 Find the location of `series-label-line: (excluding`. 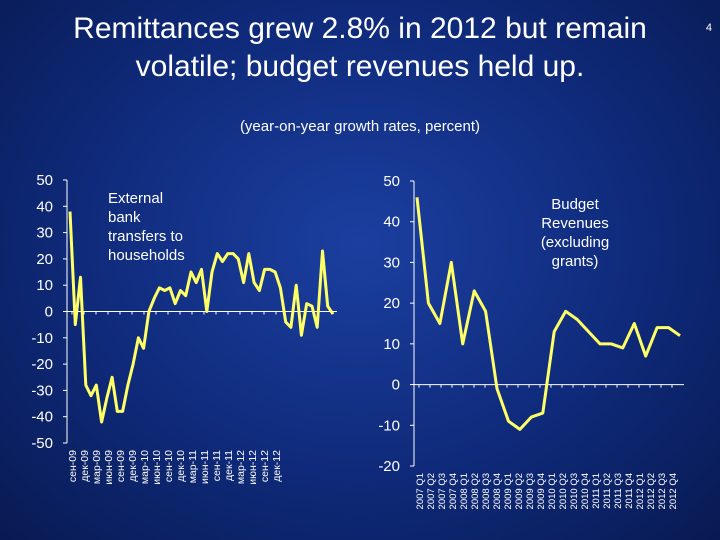

series-label-line: (excluding is located at coordinates (575, 242).